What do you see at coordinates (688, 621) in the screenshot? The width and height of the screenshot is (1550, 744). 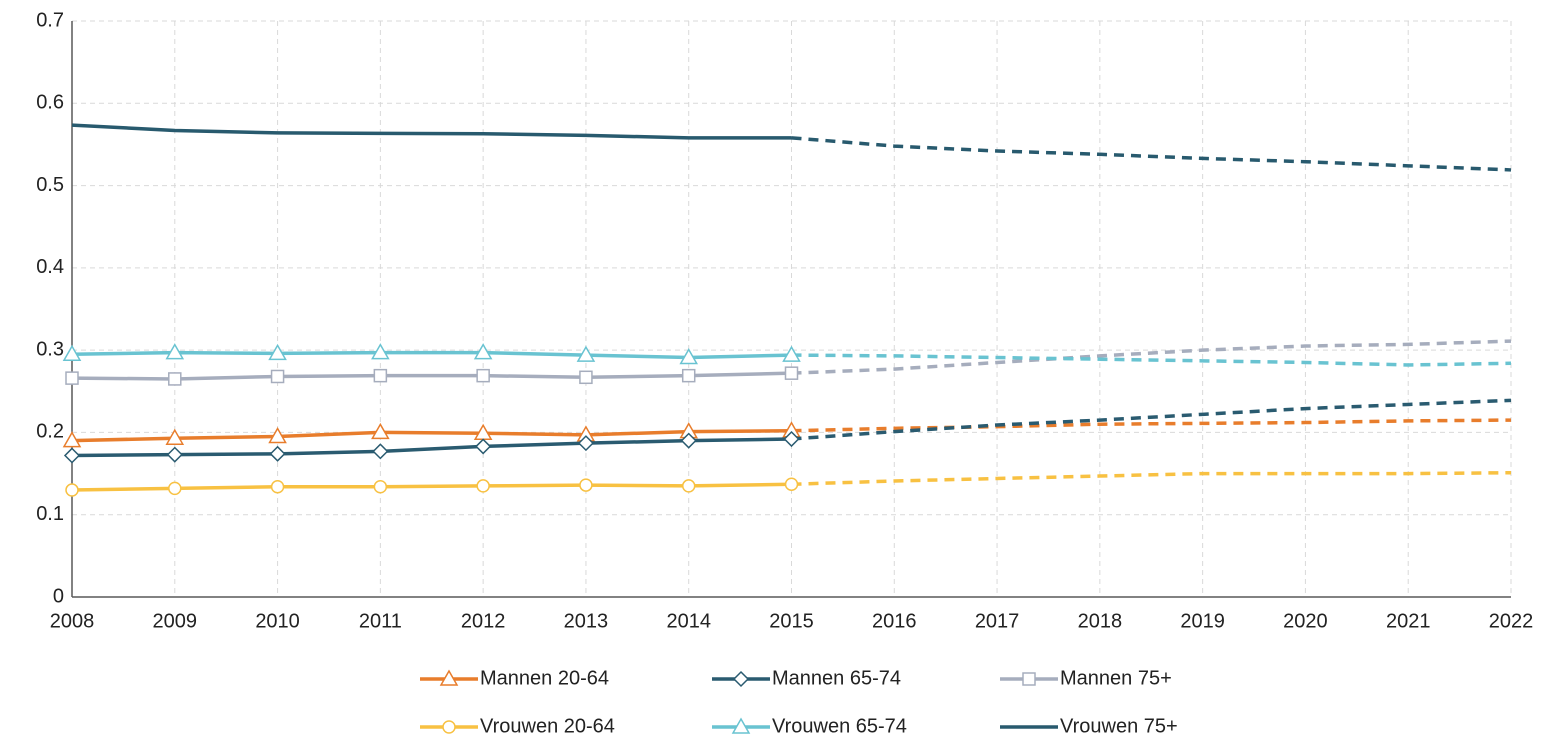 I see `x-tick-label: 2014` at bounding box center [688, 621].